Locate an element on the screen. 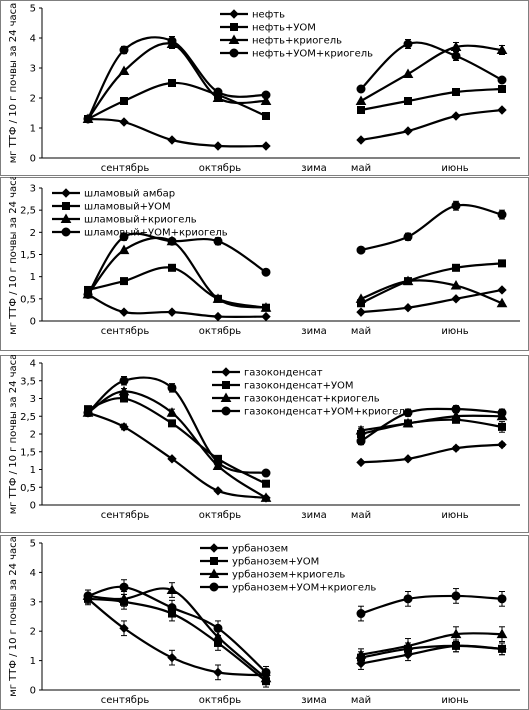 The height and width of the screenshot is (710, 529). series-diamond is located at coordinates (295, 303).